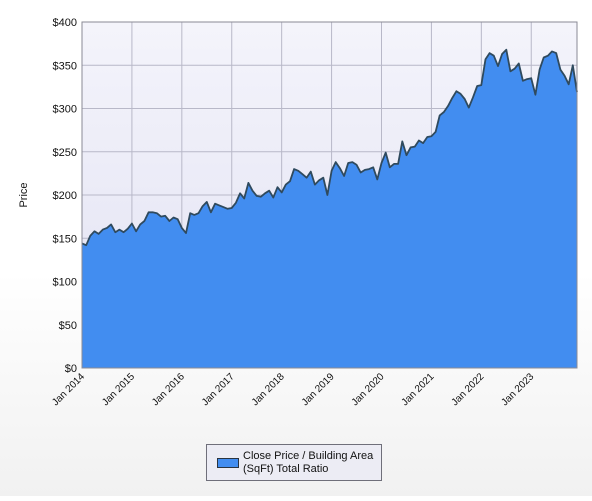  Describe the element at coordinates (218, 389) in the screenshot. I see `x-tick-label: Jan 2017` at that location.